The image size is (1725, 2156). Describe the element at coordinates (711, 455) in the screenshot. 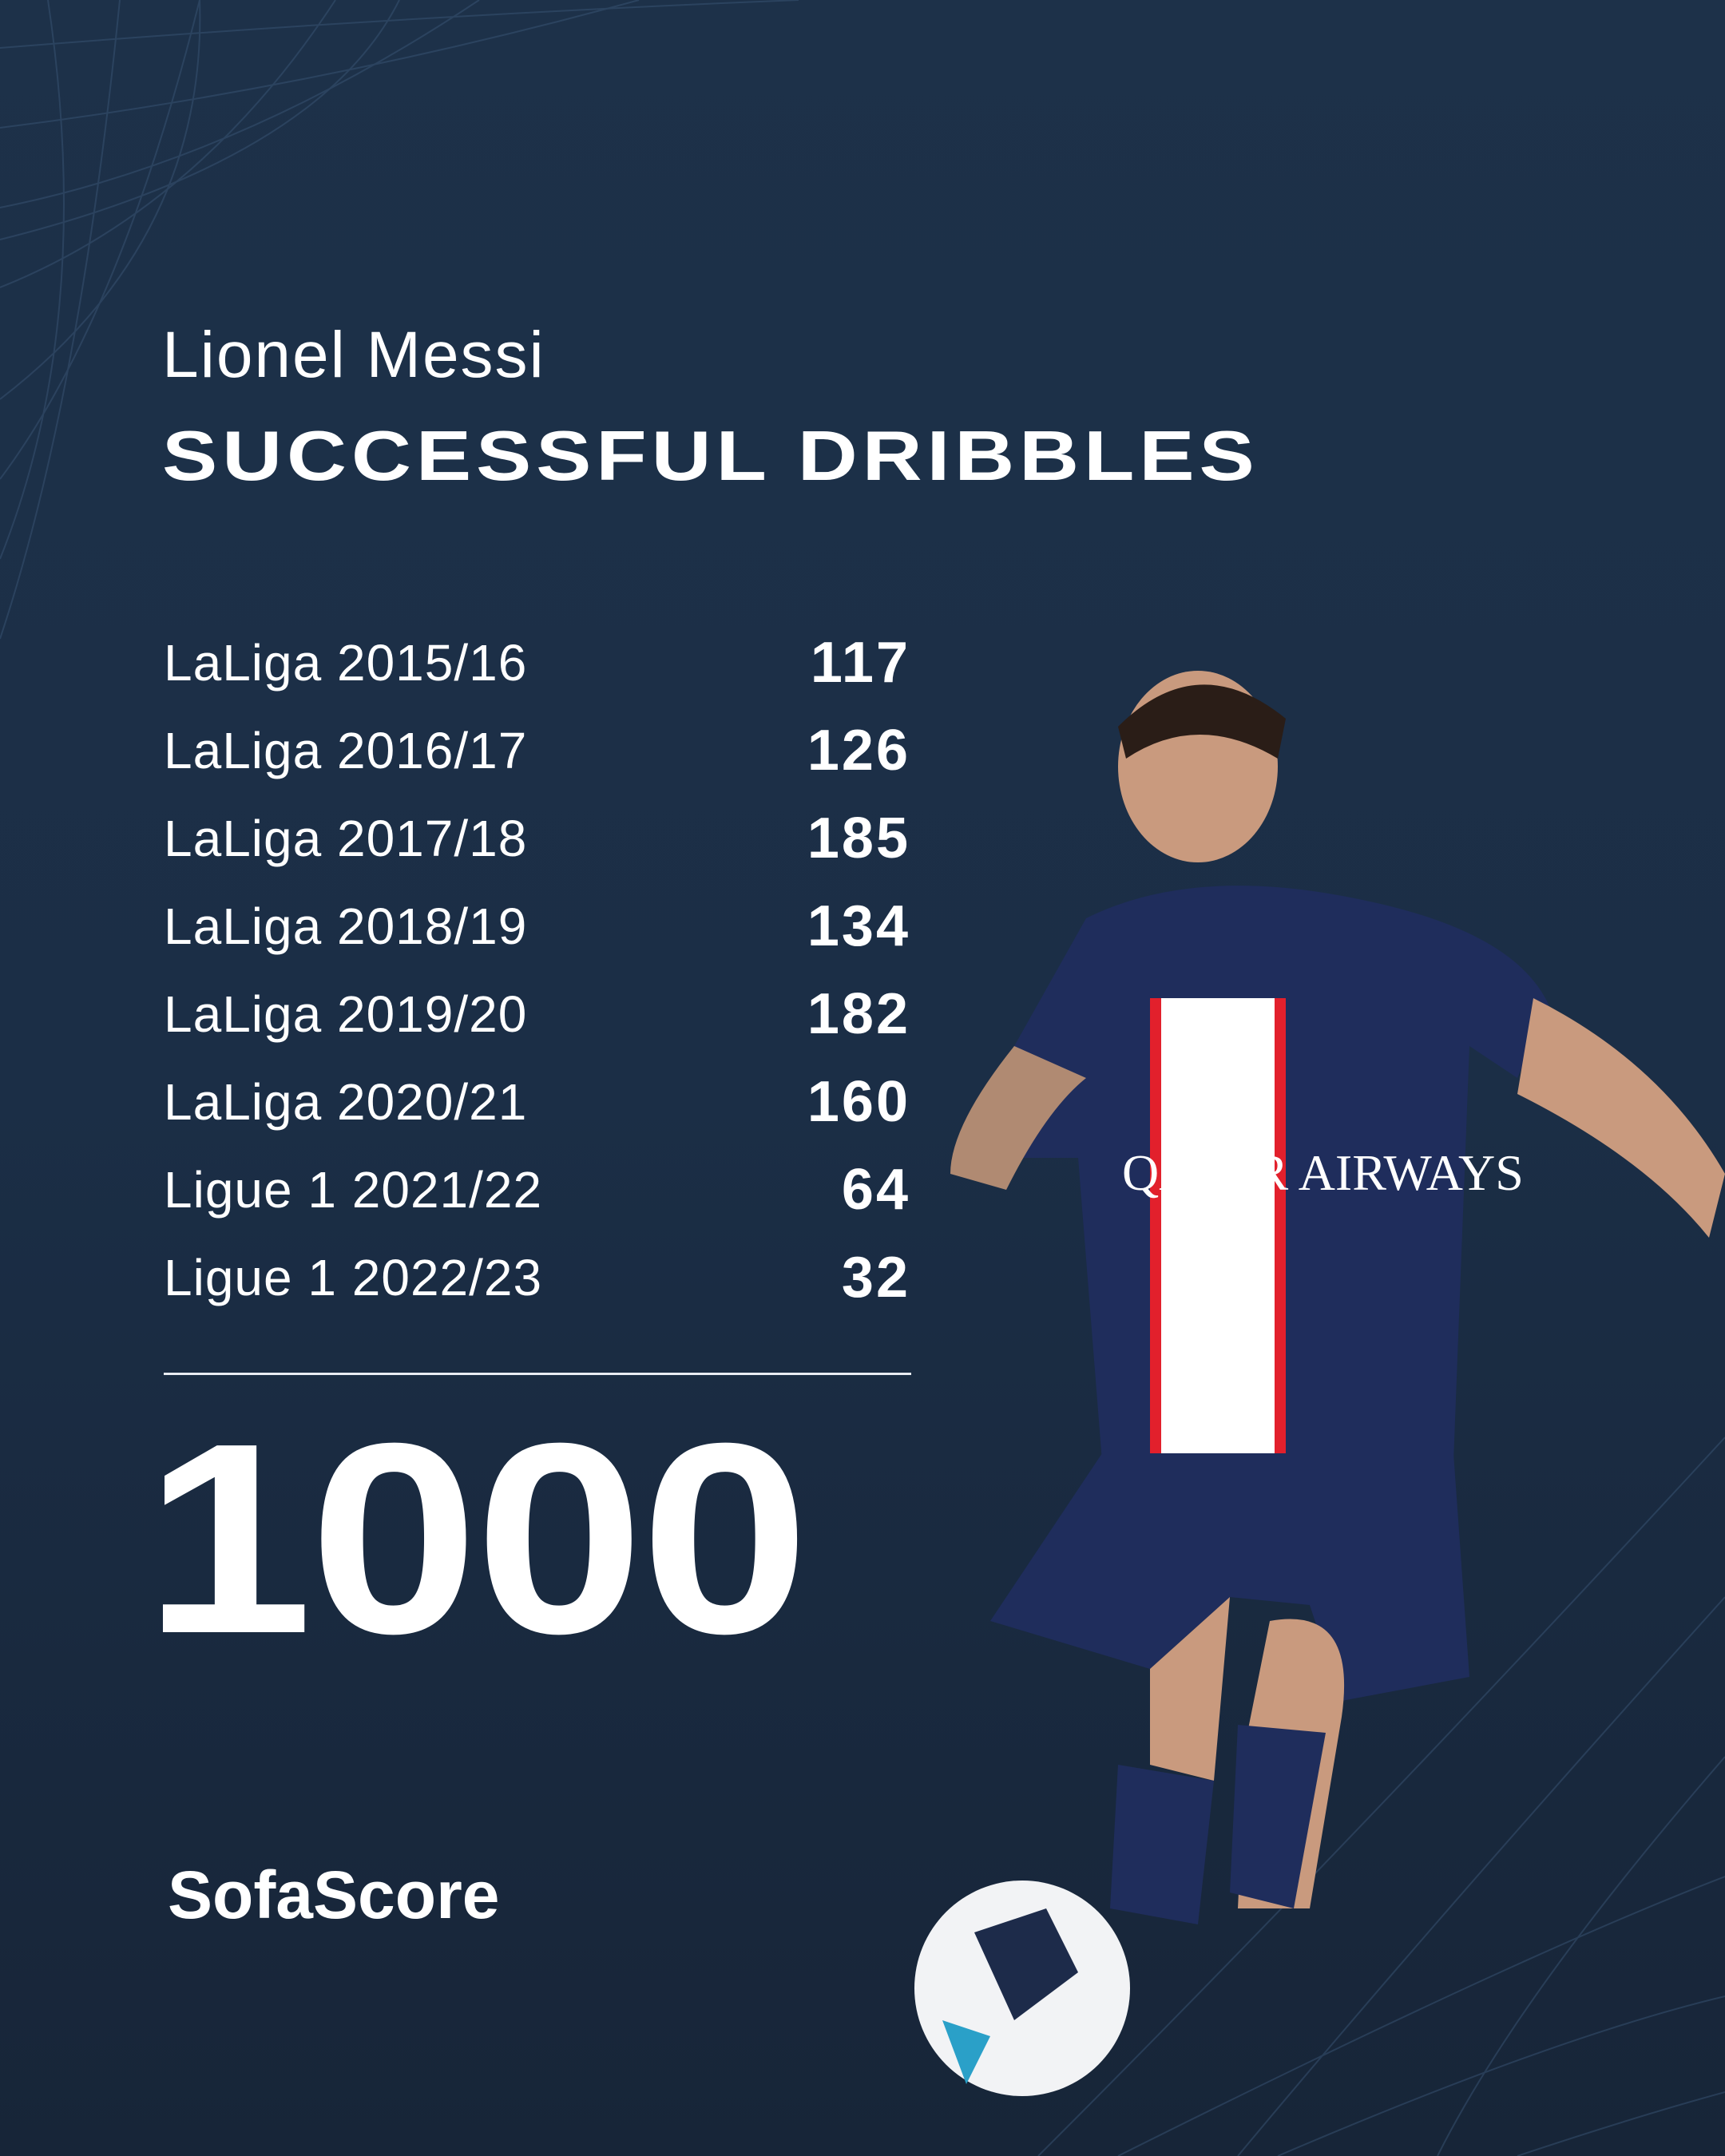

I see `stat-title: SUCCESSFUL DRIBBLES` at that location.